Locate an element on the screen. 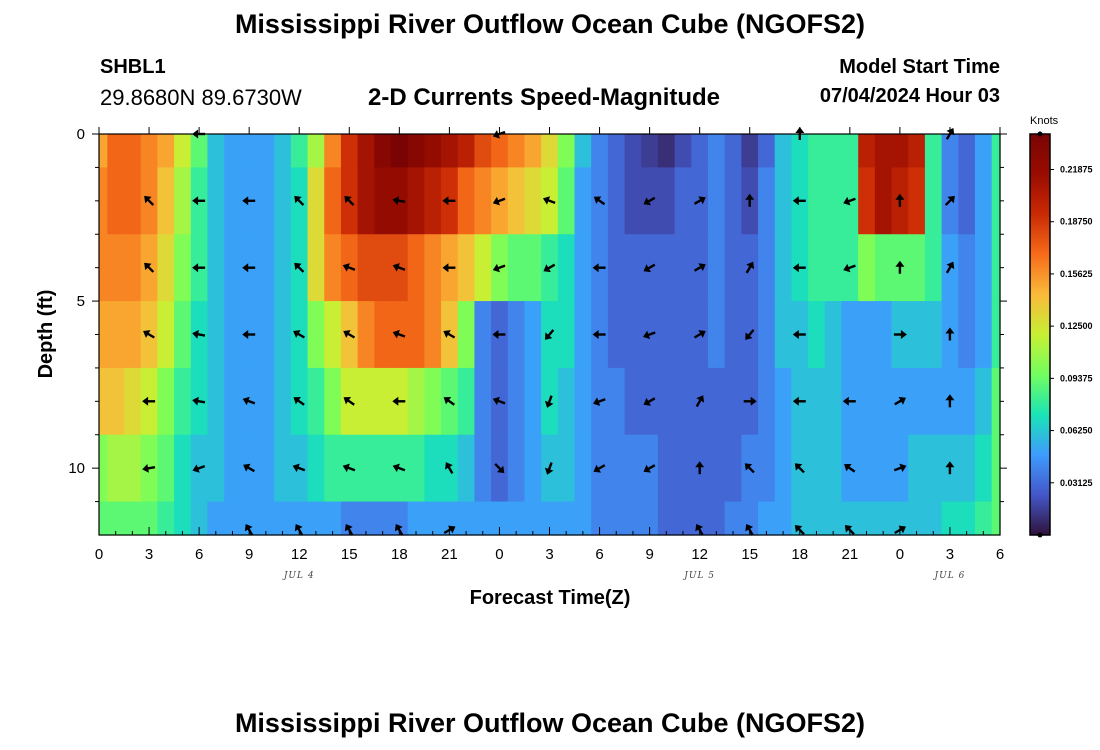 The width and height of the screenshot is (1100, 750). colorbar-label: 0.06250 is located at coordinates (1076, 431).